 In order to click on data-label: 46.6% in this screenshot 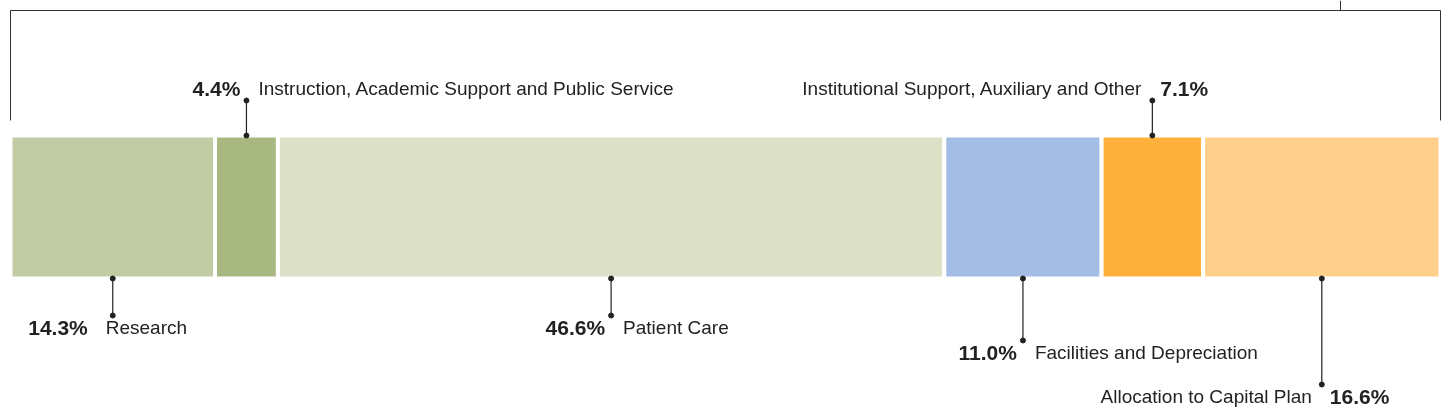, I will do `click(575, 327)`.